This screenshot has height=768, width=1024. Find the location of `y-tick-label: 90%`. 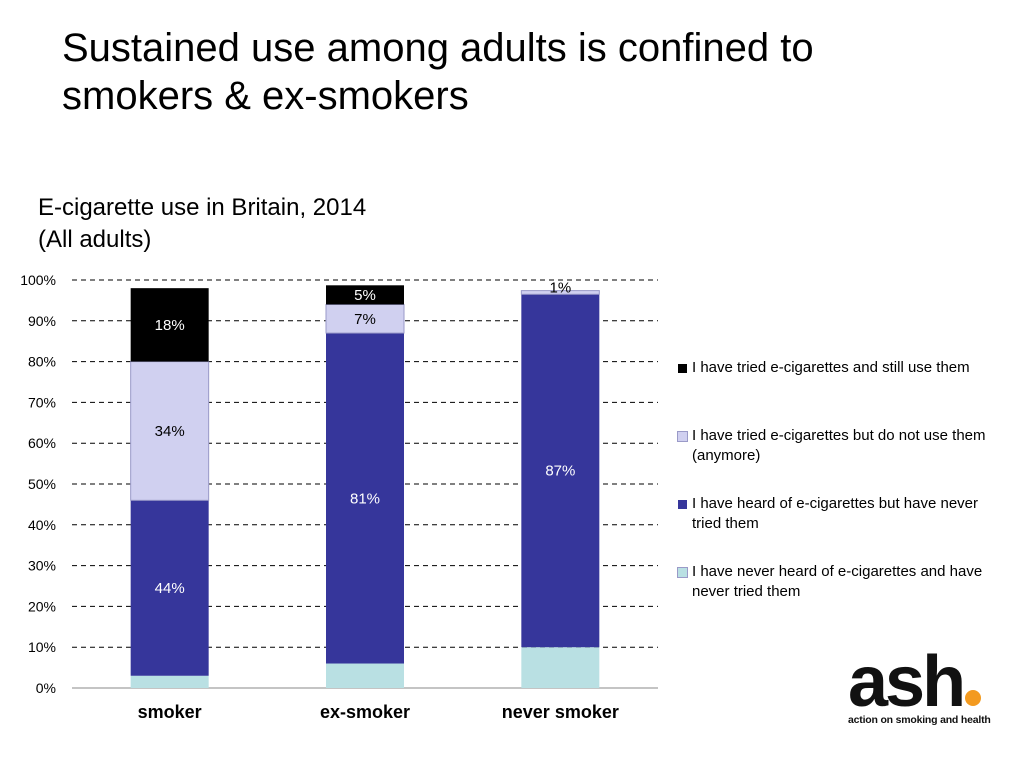

y-tick-label: 90% is located at coordinates (42, 321).